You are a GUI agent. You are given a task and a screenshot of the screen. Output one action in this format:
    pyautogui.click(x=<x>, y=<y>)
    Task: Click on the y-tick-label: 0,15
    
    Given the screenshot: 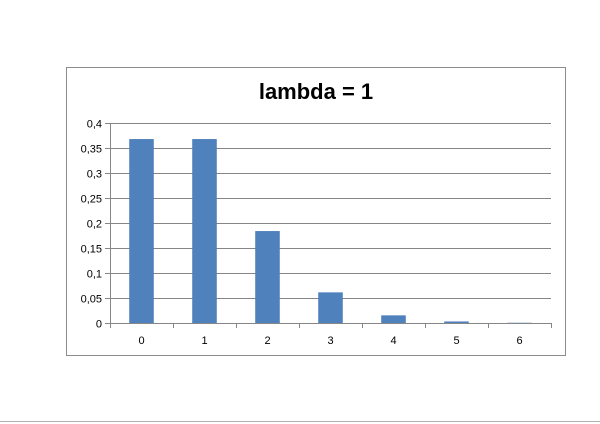 What is the action you would take?
    pyautogui.click(x=91, y=250)
    